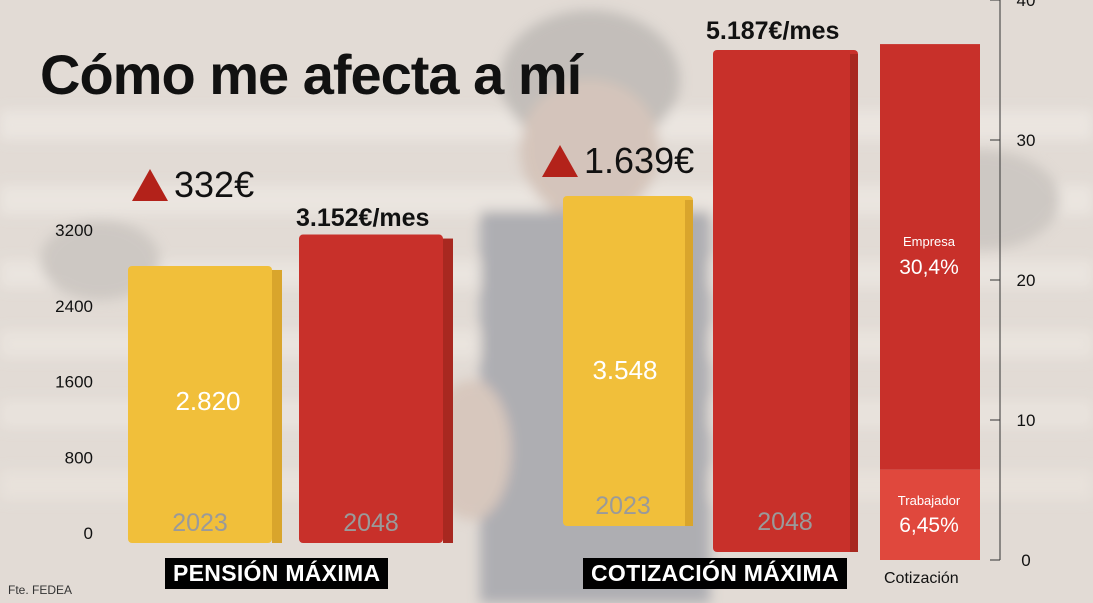 The width and height of the screenshot is (1093, 603). What do you see at coordinates (311, 74) in the screenshot?
I see `chart-title: Cómo me afecta a mí` at bounding box center [311, 74].